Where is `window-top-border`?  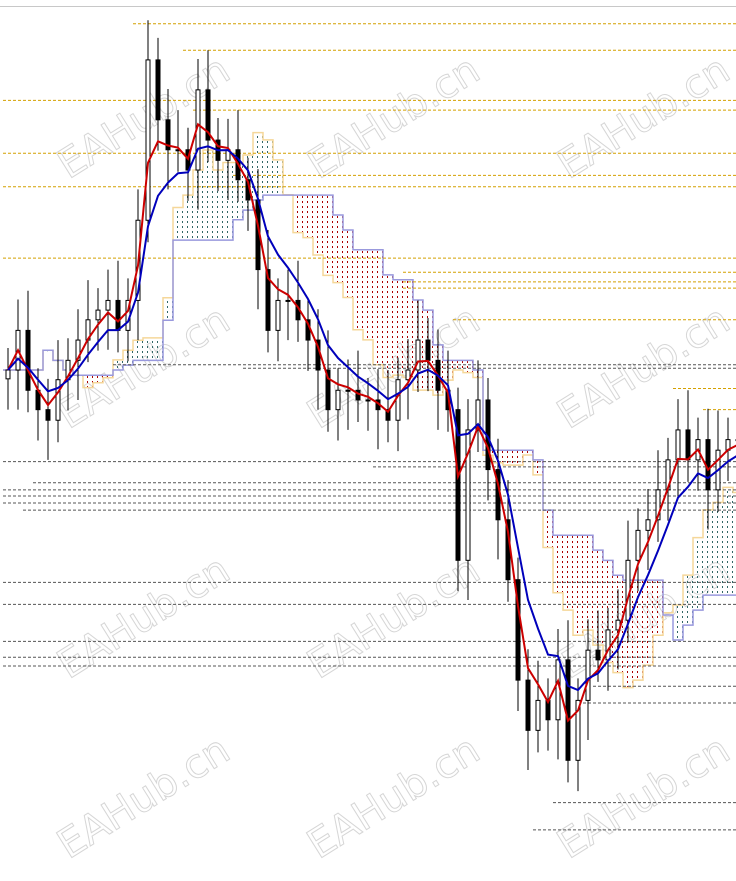
window-top-border is located at coordinates (368, 6).